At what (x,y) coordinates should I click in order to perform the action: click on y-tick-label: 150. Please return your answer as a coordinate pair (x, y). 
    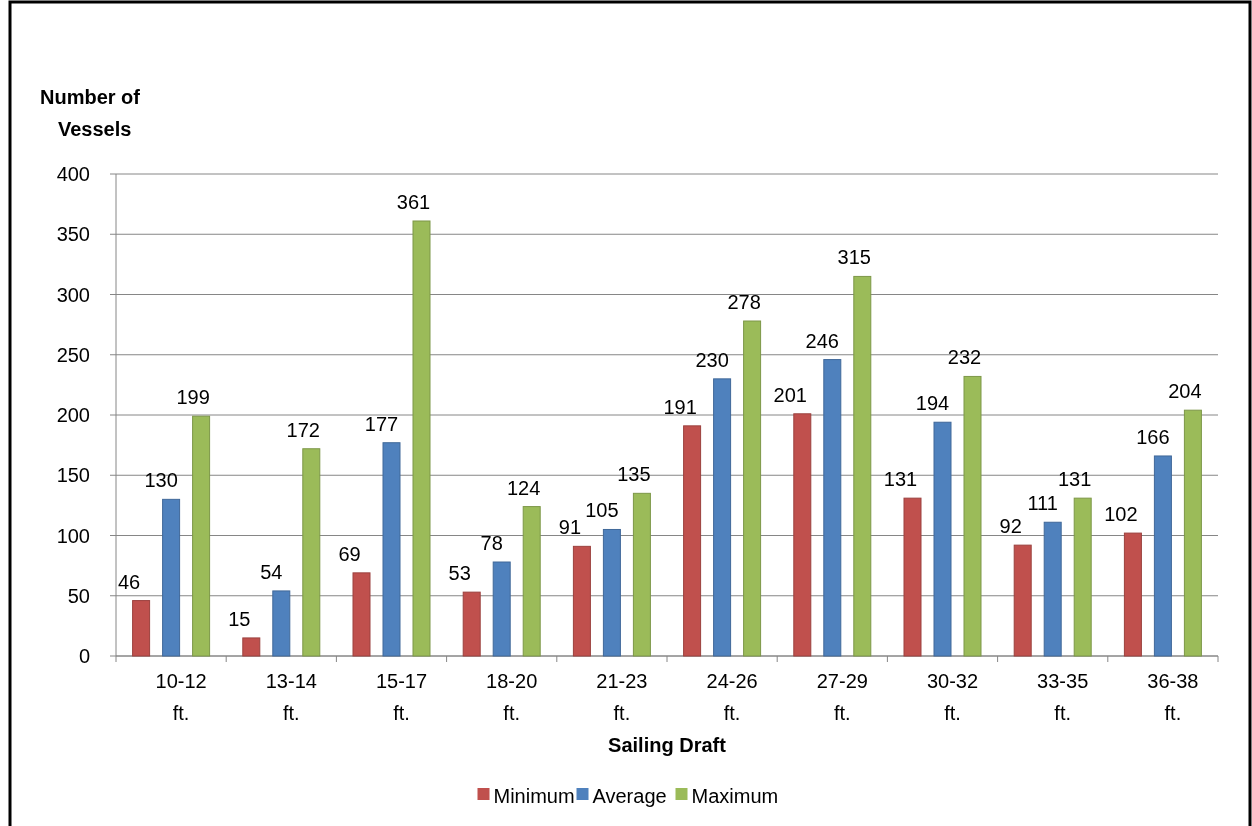
    Looking at the image, I should click on (73, 475).